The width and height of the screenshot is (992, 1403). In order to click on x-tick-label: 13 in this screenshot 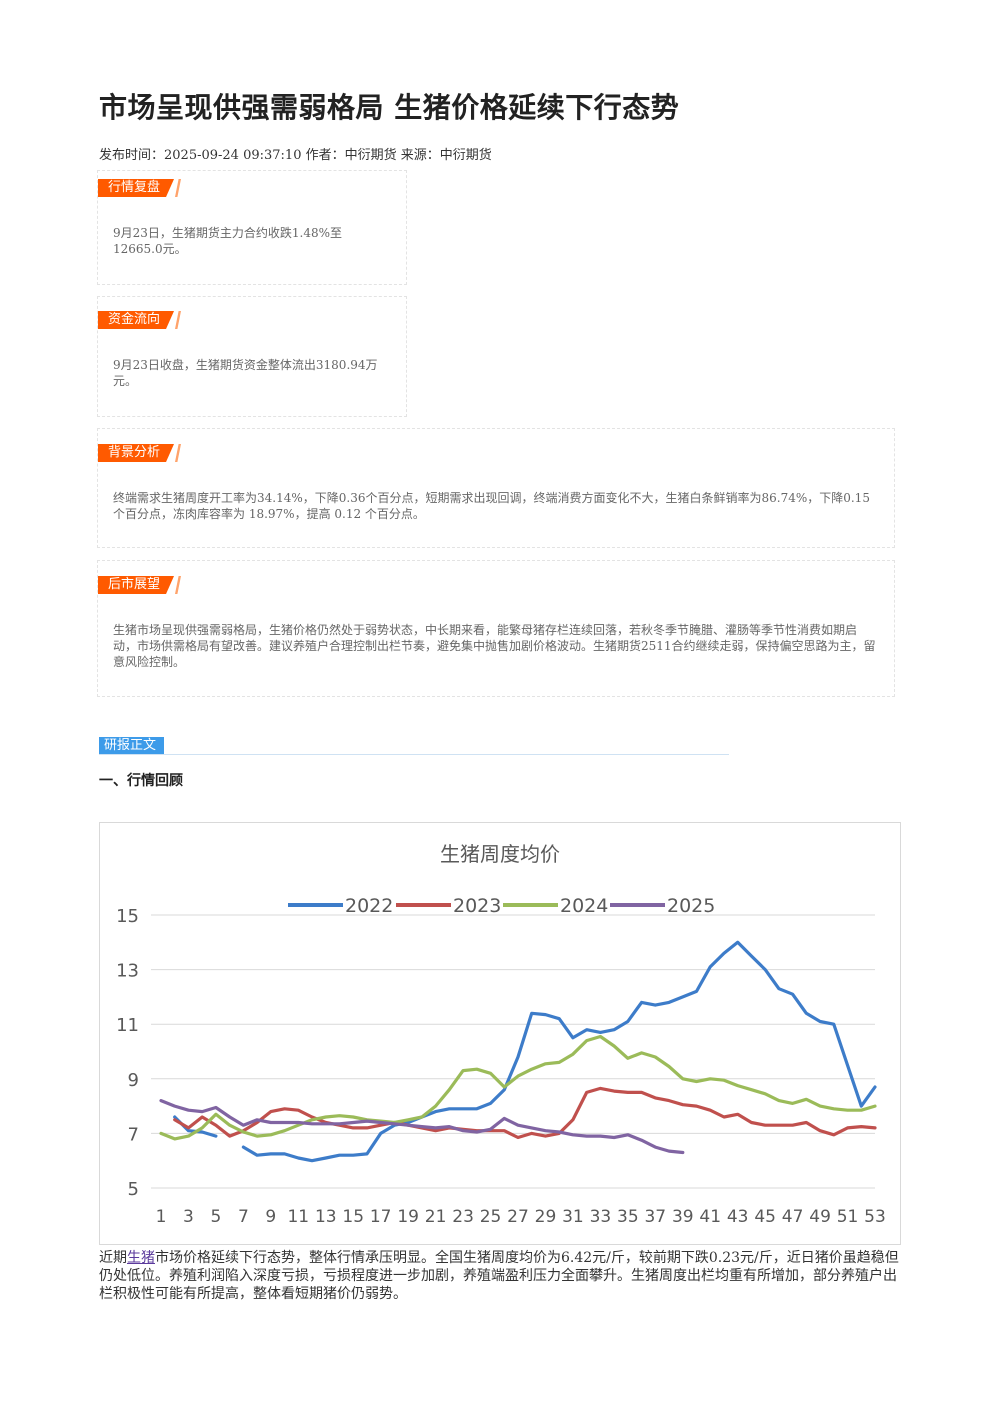, I will do `click(326, 1217)`.